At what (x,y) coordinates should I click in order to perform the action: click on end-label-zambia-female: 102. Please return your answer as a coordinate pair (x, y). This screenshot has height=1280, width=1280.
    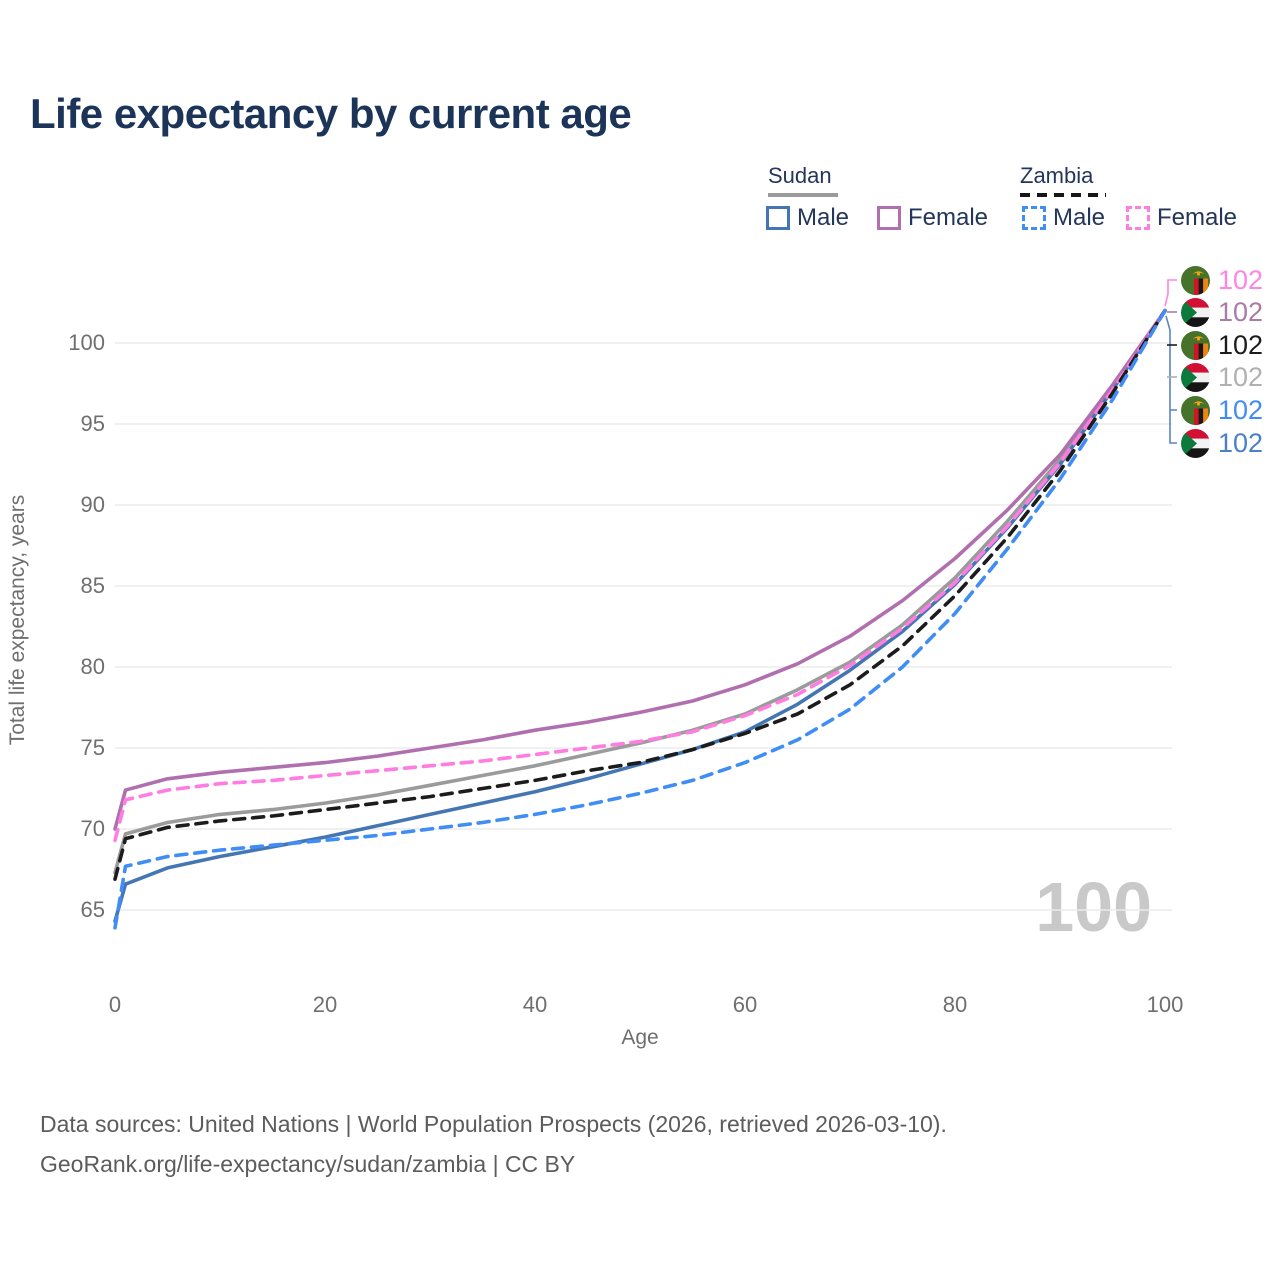
    Looking at the image, I should click on (1222, 280).